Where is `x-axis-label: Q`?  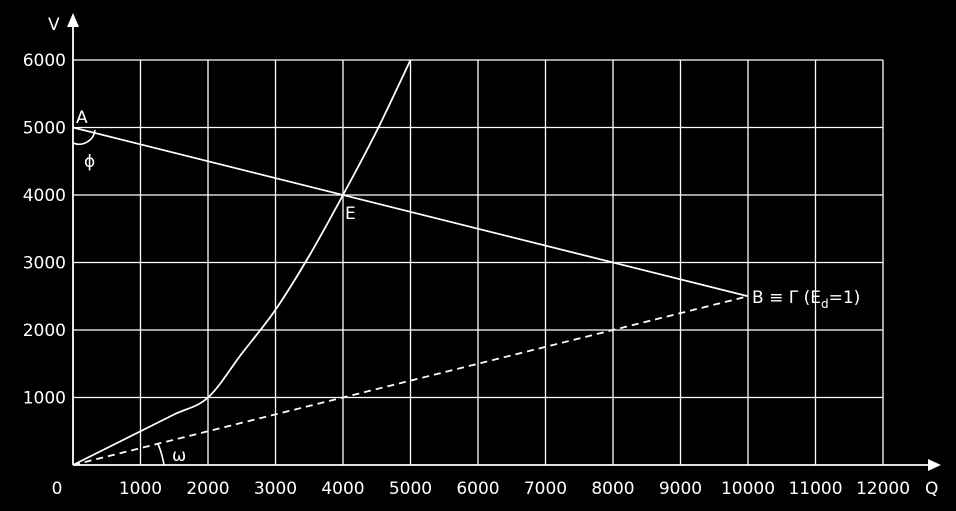 x-axis-label: Q is located at coordinates (931, 489).